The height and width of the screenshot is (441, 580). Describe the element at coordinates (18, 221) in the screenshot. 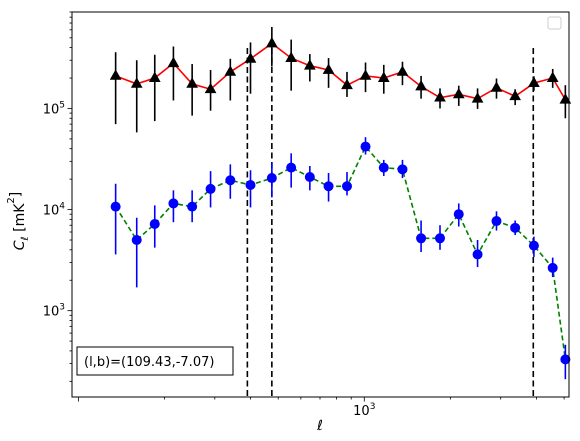

I see `y-axis-label: Cℓ [mK2]` at that location.